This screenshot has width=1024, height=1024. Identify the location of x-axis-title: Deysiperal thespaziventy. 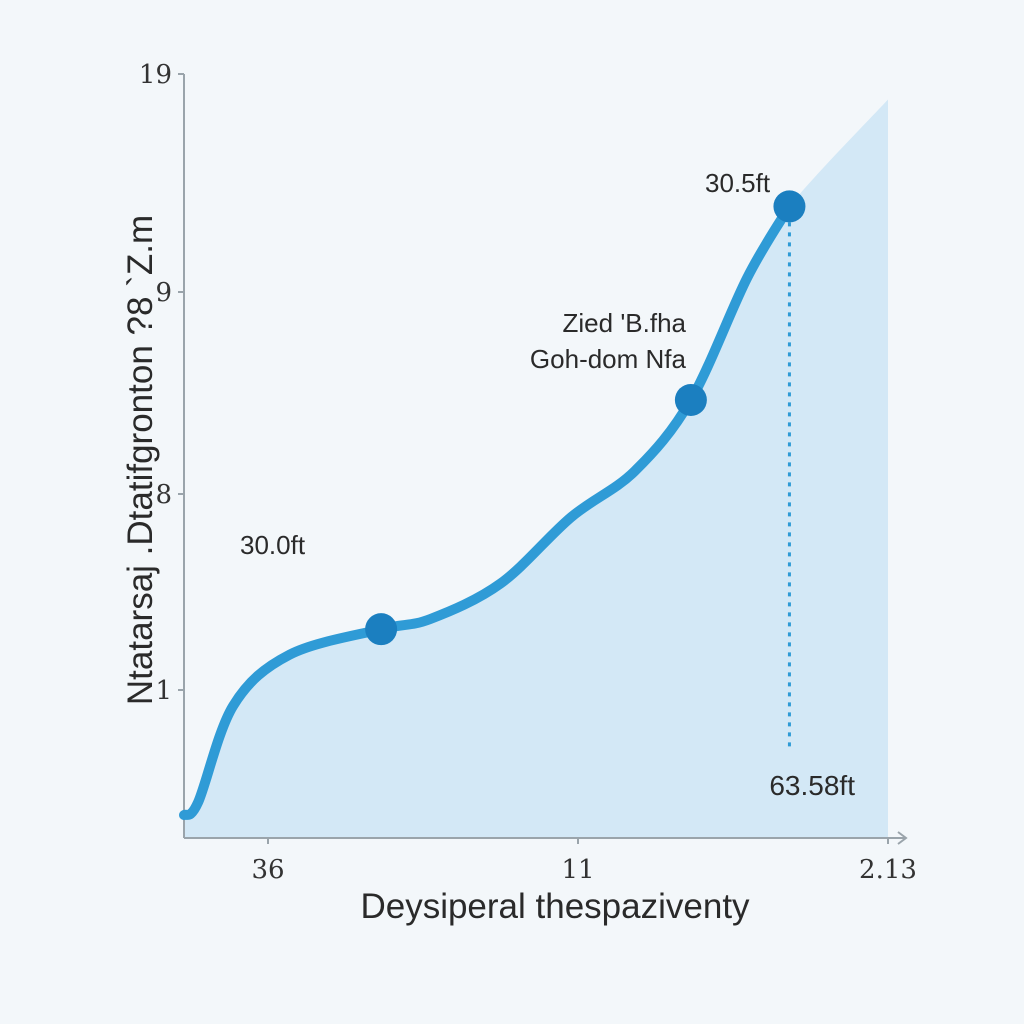
(555, 906).